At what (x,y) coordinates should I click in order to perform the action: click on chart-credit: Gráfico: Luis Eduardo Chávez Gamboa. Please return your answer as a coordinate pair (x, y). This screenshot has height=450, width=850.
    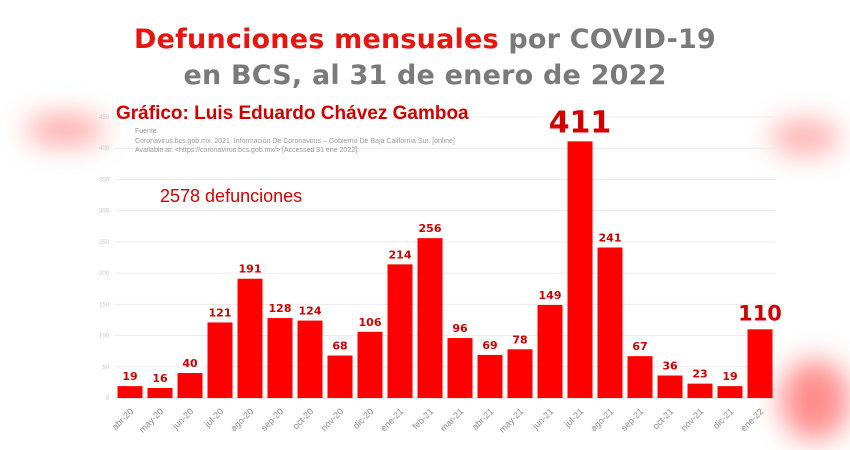
    Looking at the image, I should click on (292, 113).